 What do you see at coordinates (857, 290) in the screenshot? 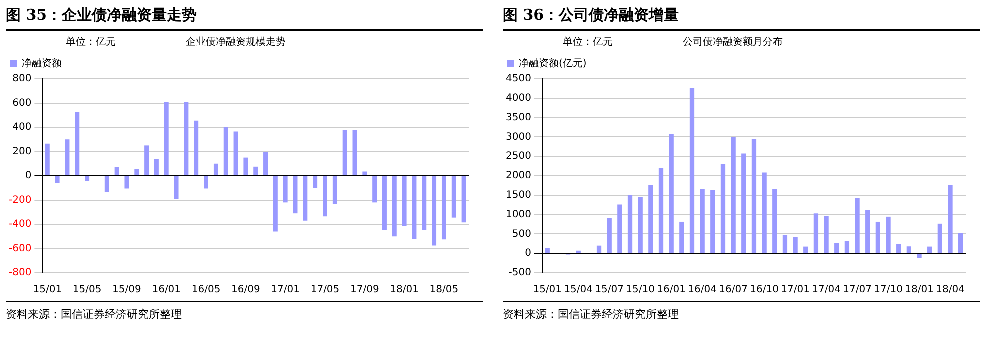
I see `x-tick-label: 17/07` at bounding box center [857, 290].